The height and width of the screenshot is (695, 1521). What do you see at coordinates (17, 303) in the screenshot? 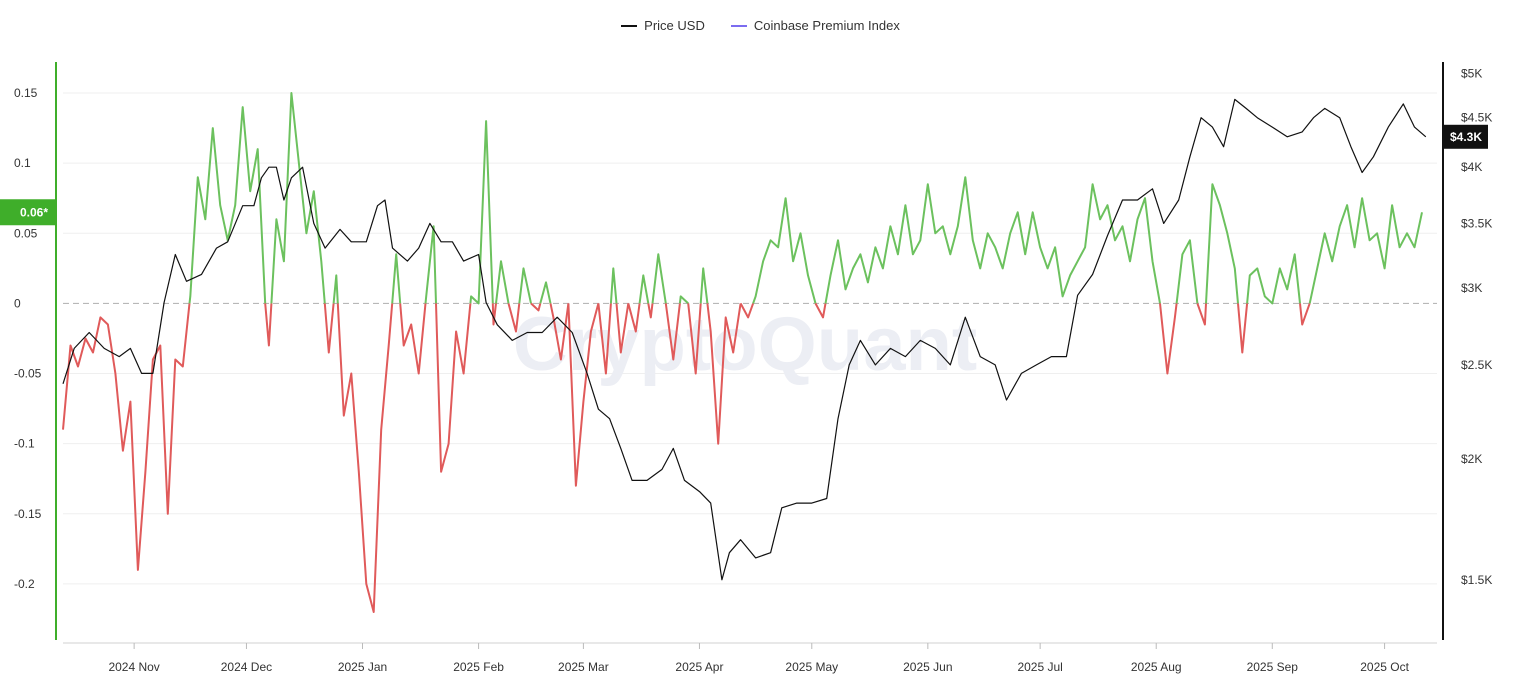
I see `left-tick-label: 0` at bounding box center [17, 303].